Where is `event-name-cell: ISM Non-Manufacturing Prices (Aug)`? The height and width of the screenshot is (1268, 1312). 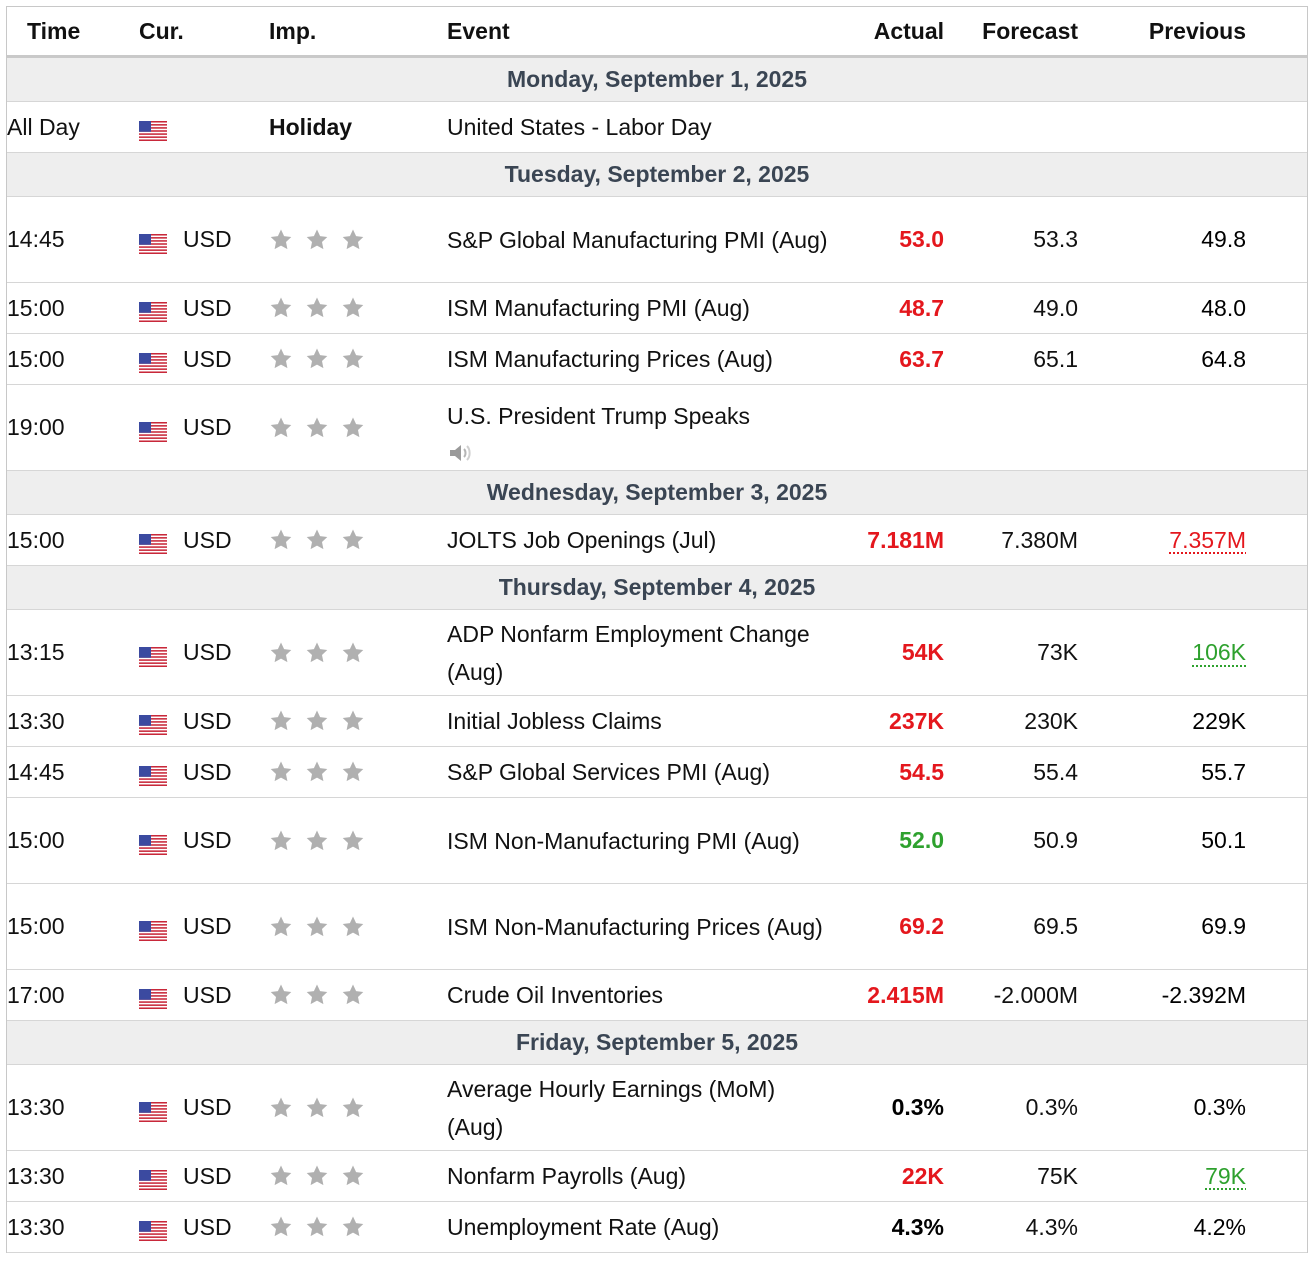
event-name-cell: ISM Non-Manufacturing Prices (Aug) is located at coordinates (640, 926).